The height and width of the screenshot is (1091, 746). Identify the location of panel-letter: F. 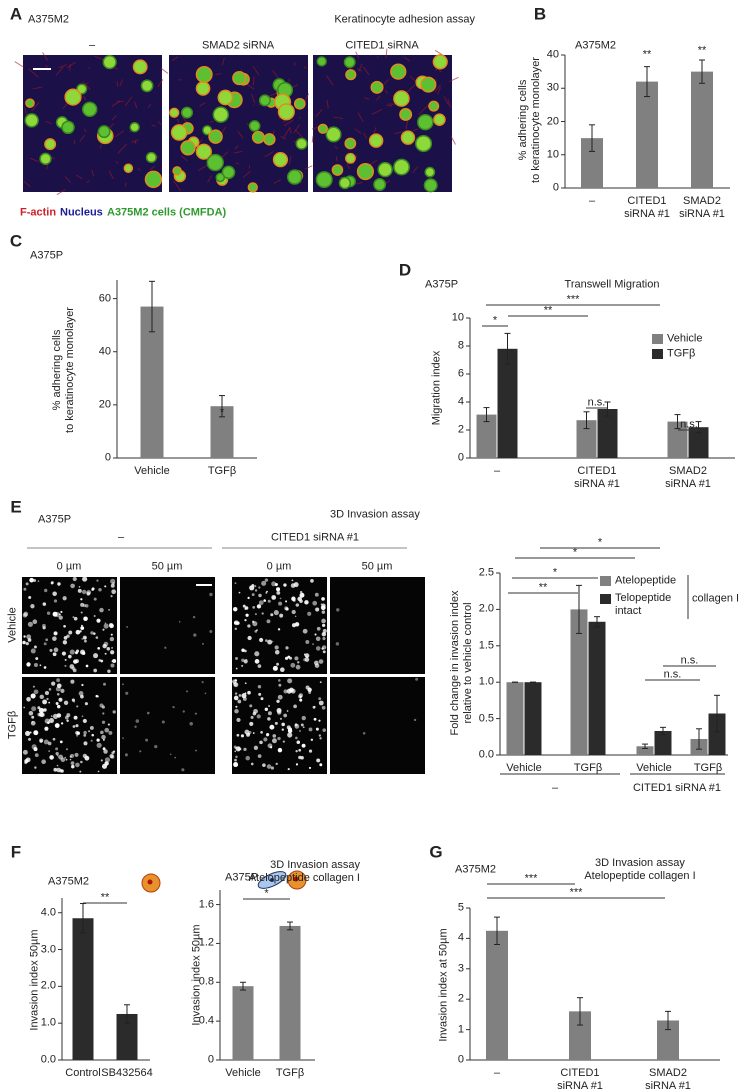
(16, 852).